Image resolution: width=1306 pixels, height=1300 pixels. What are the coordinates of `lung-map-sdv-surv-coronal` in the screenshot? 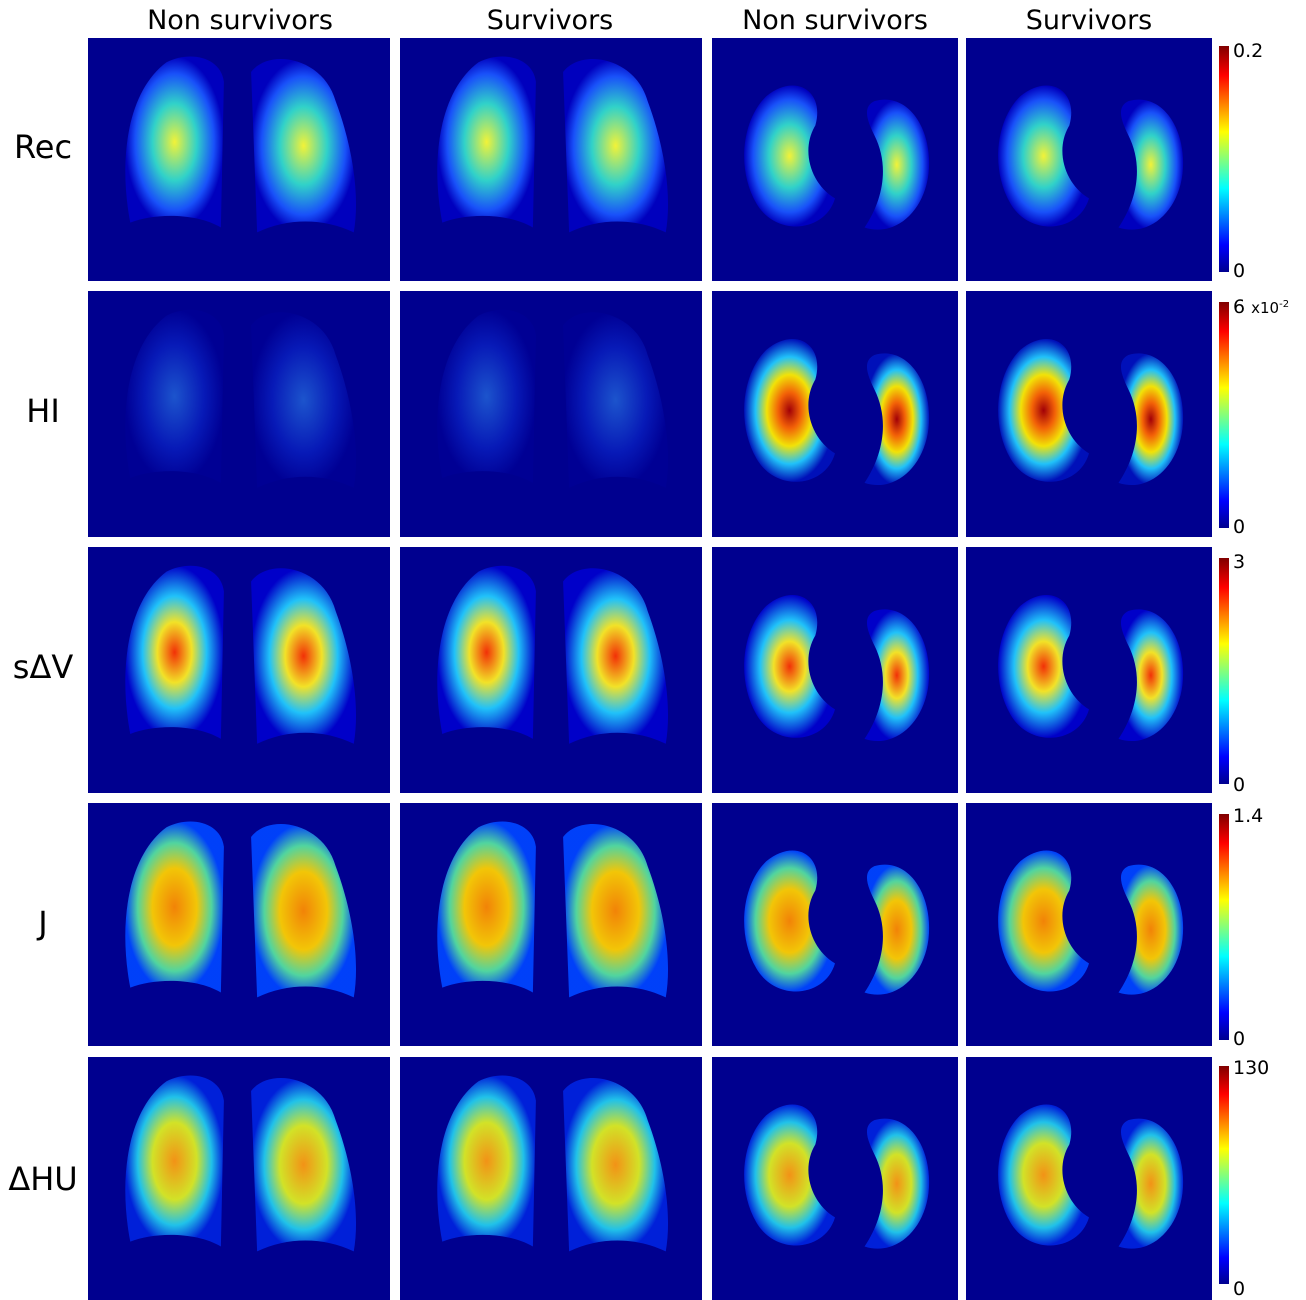 It's located at (551, 670).